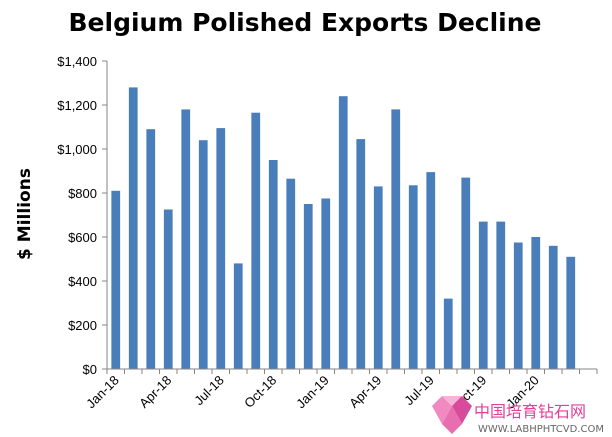  I want to click on y-tick-label: $1,000, so click(77, 149).